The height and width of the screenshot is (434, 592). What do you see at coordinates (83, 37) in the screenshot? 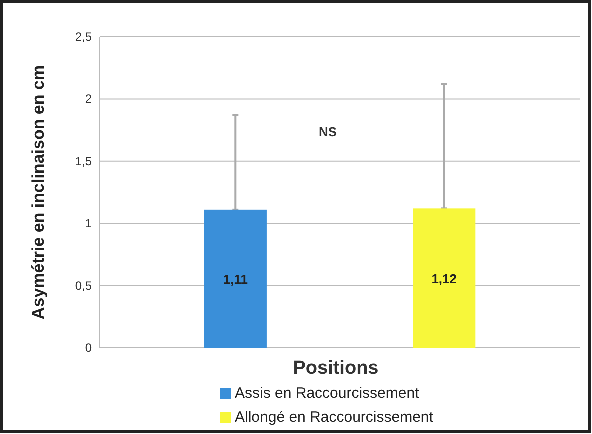
I see `y-tick-label: 2,5` at bounding box center [83, 37].